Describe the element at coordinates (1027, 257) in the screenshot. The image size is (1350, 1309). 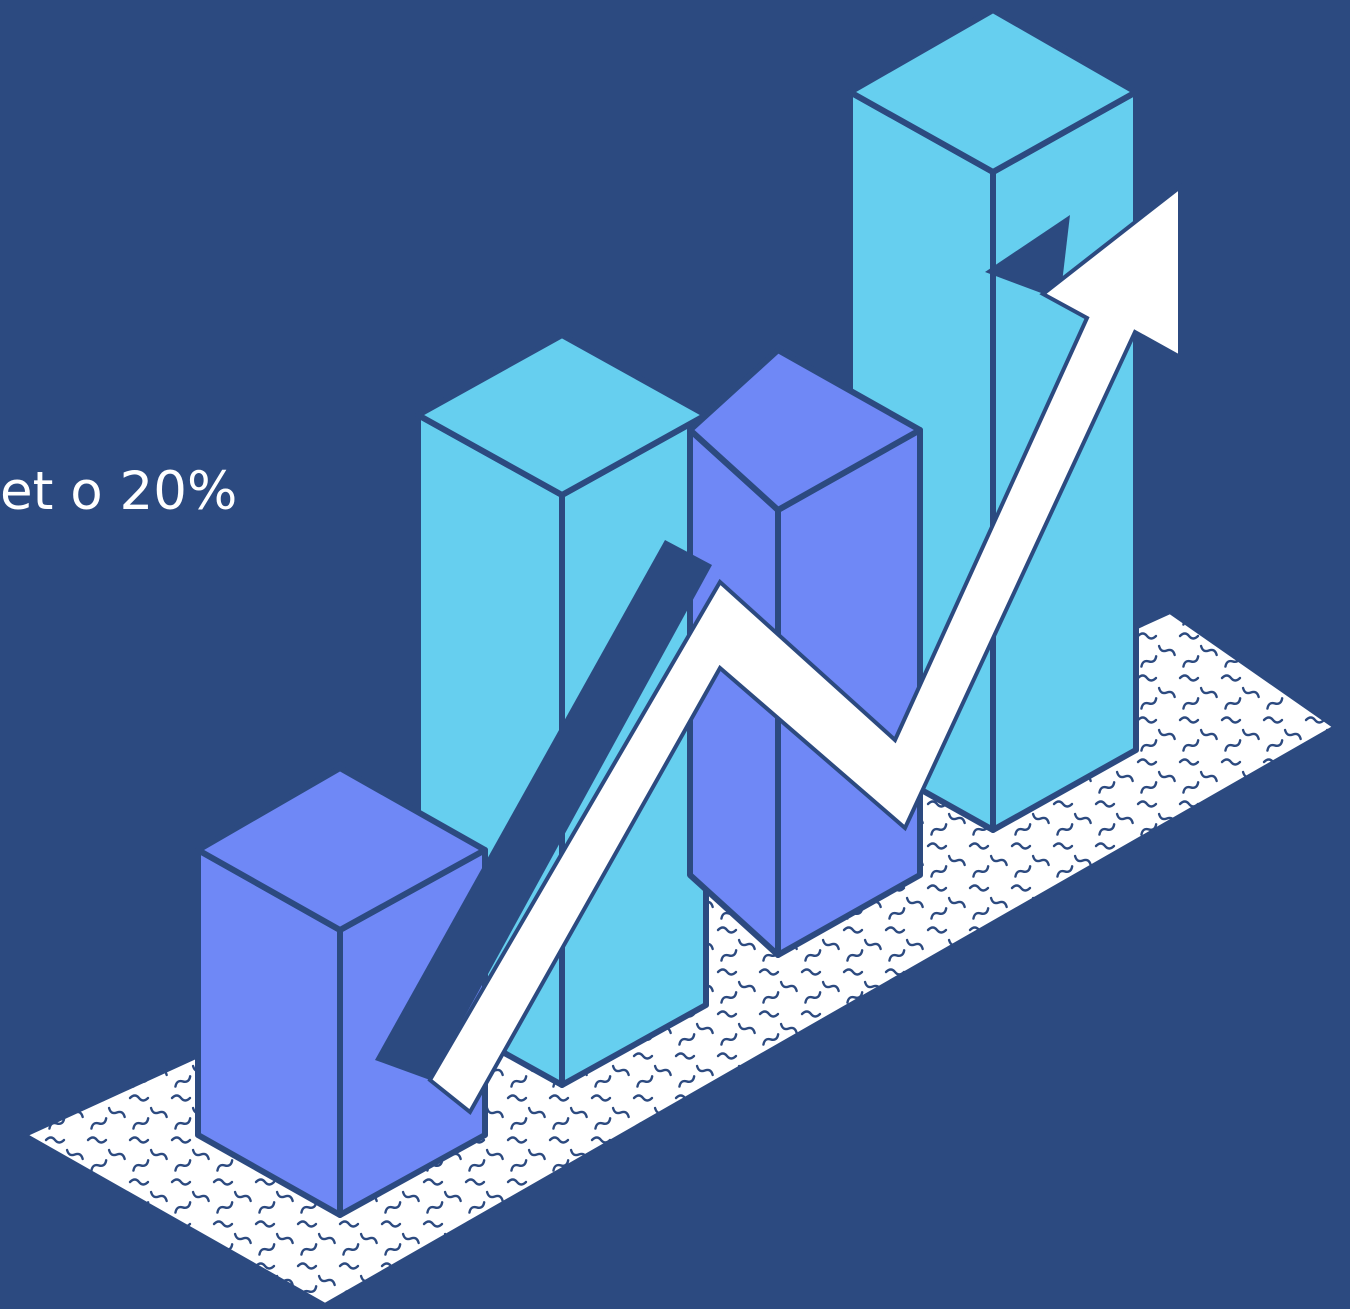
I see `trend-arrow-shadow-head` at that location.